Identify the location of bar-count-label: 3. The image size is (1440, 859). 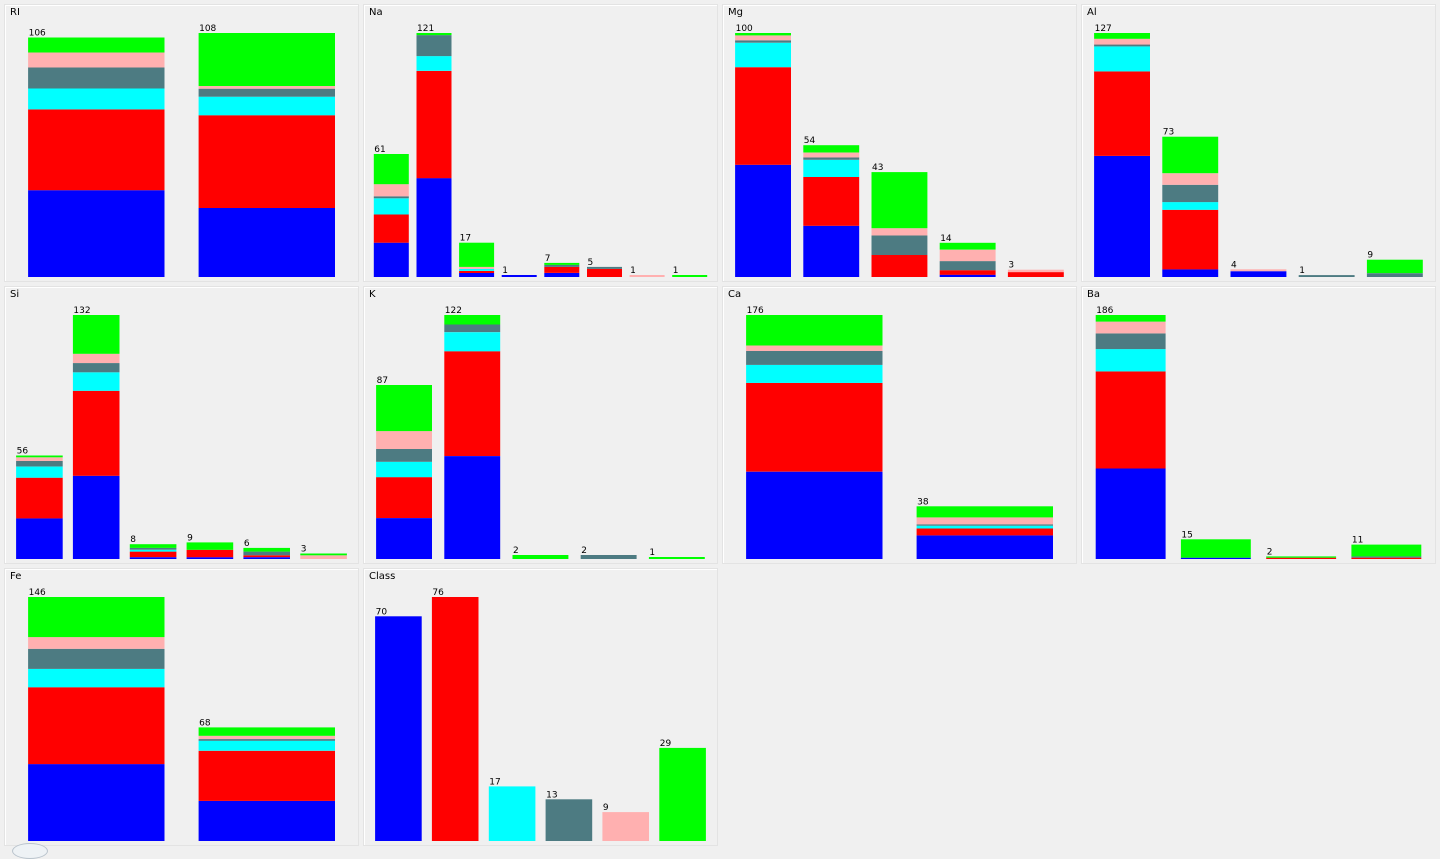
(1011, 266).